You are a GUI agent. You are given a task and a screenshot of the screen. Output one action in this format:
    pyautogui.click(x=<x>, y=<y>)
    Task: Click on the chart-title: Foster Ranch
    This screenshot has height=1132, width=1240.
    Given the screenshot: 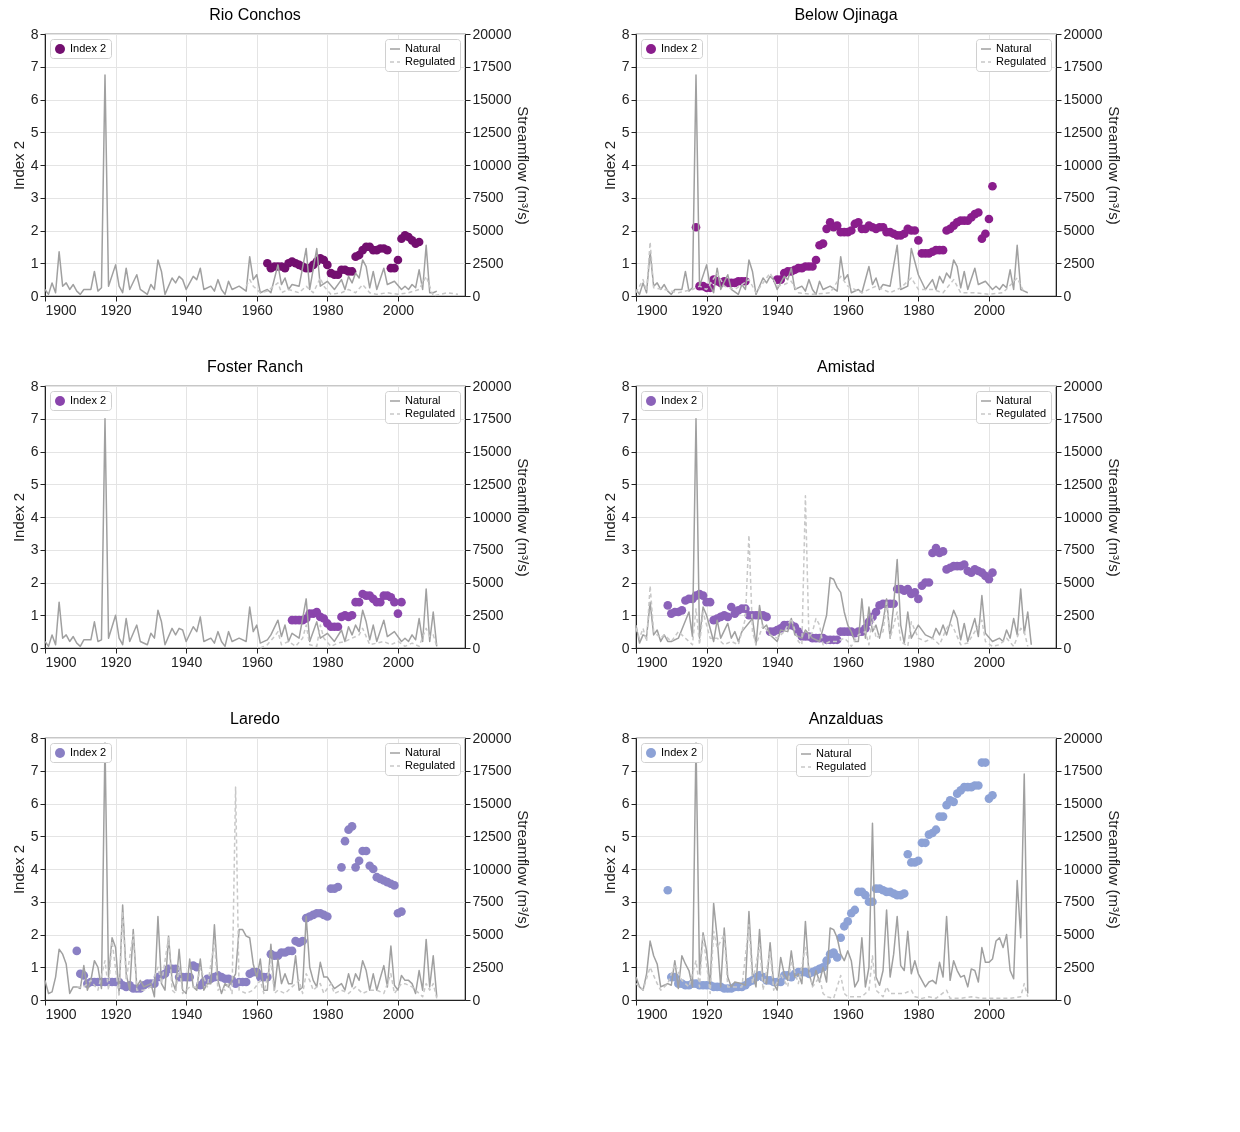 What is the action you would take?
    pyautogui.click(x=255, y=366)
    